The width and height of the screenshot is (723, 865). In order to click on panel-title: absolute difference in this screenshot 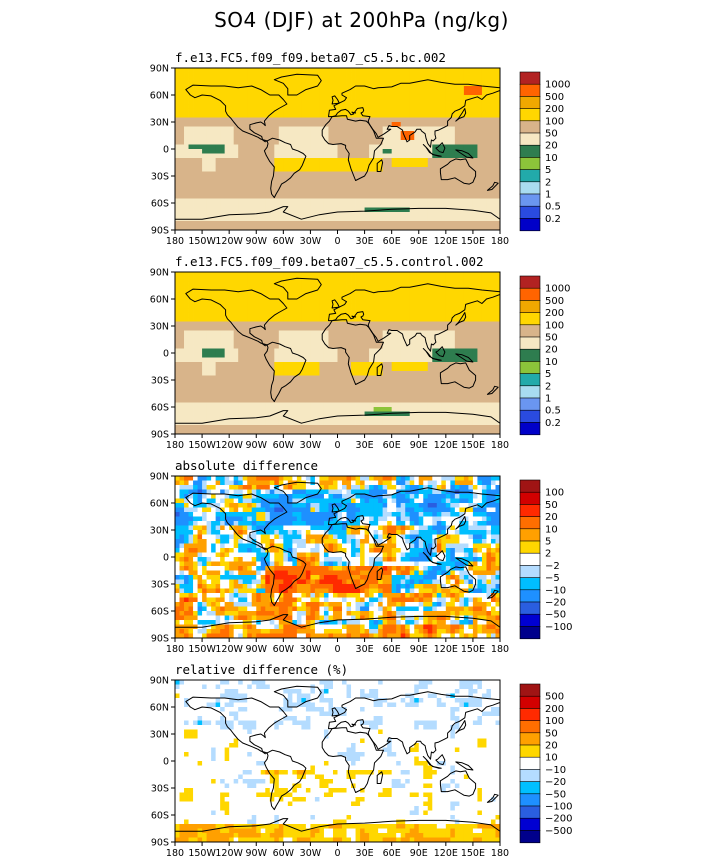, I will do `click(246, 465)`.